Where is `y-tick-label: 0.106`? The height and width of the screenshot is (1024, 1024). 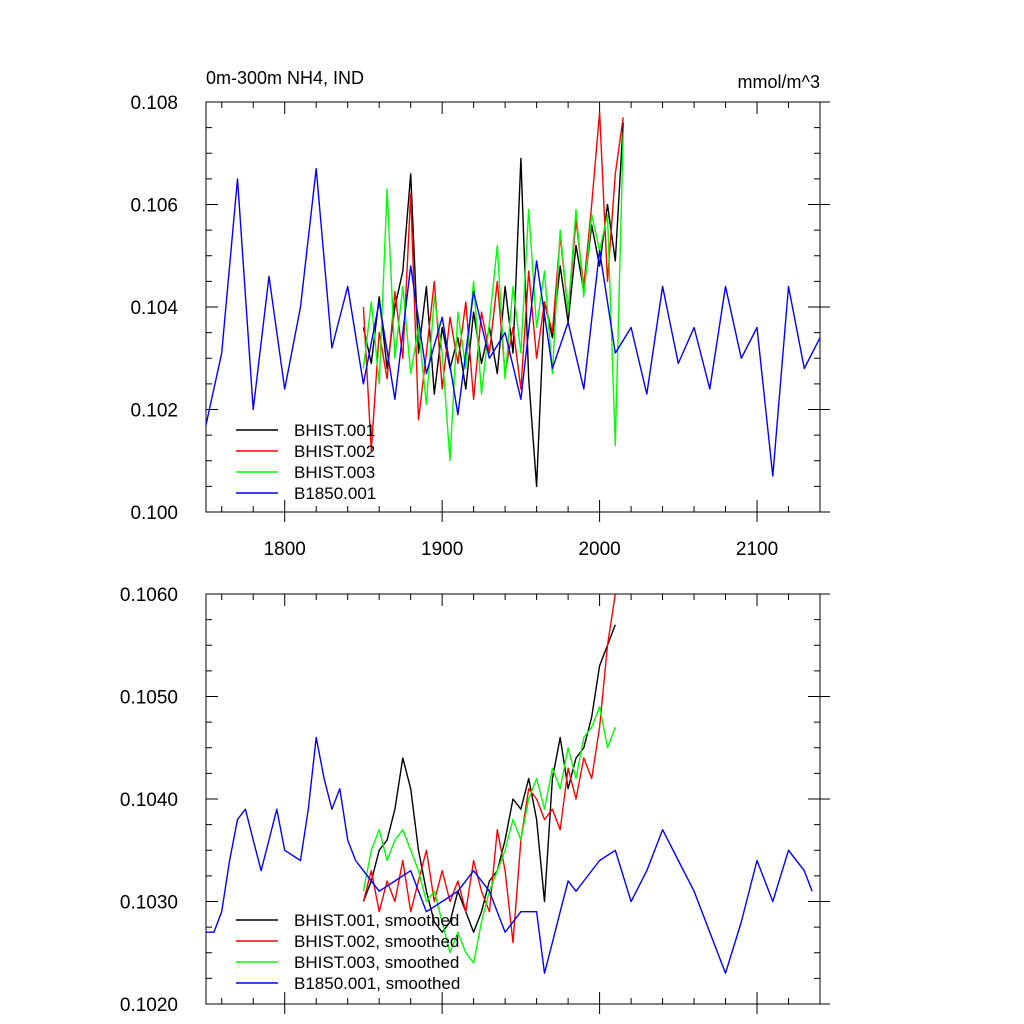 y-tick-label: 0.106 is located at coordinates (154, 206).